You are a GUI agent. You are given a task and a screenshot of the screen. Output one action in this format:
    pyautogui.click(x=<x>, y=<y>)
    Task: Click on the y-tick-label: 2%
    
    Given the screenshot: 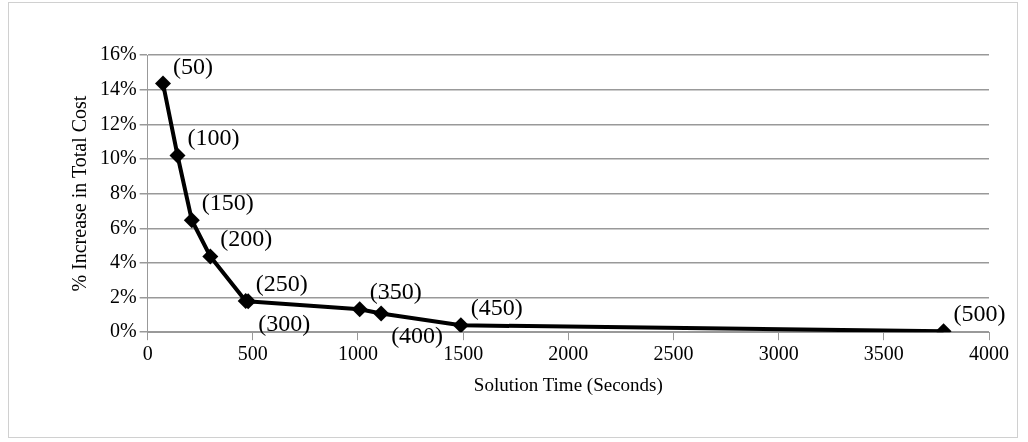 What is the action you would take?
    pyautogui.click(x=123, y=295)
    